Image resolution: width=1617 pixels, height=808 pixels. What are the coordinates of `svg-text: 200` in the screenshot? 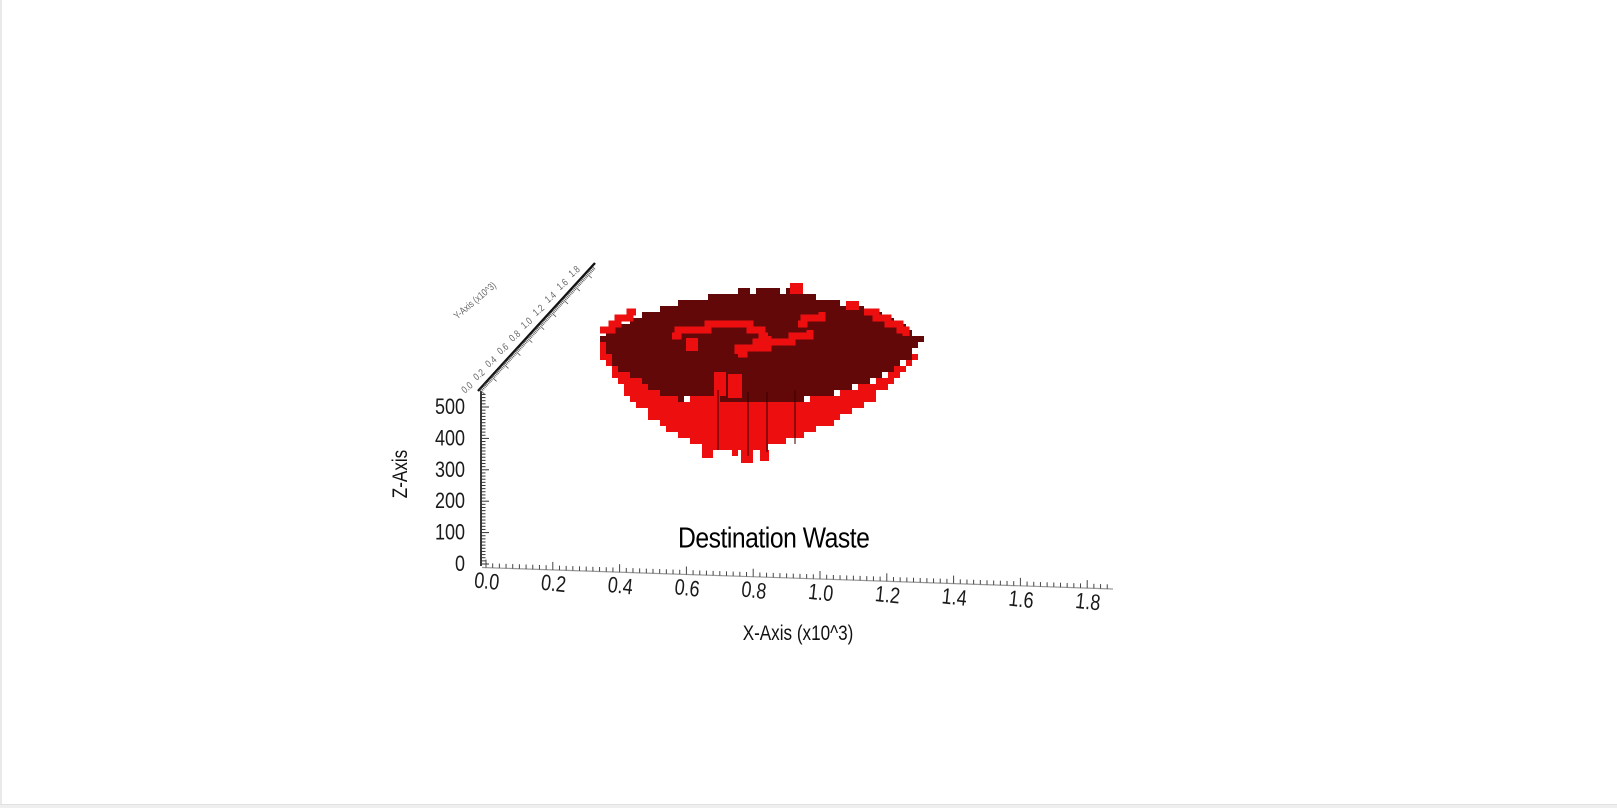 It's located at (450, 501).